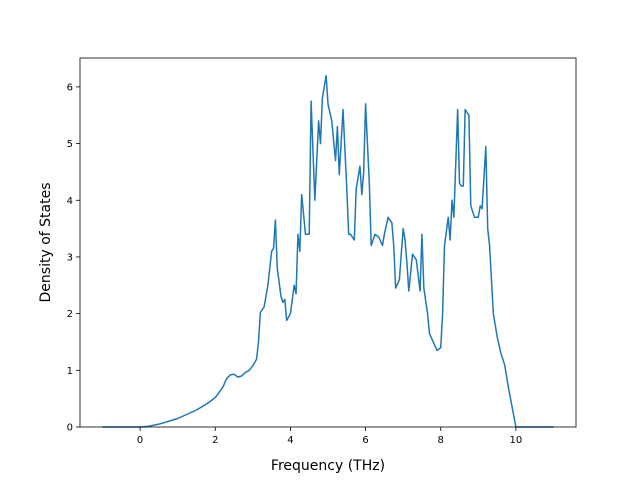 This screenshot has width=640, height=480. What do you see at coordinates (70, 87) in the screenshot?
I see `y-tick-label: 6` at bounding box center [70, 87].